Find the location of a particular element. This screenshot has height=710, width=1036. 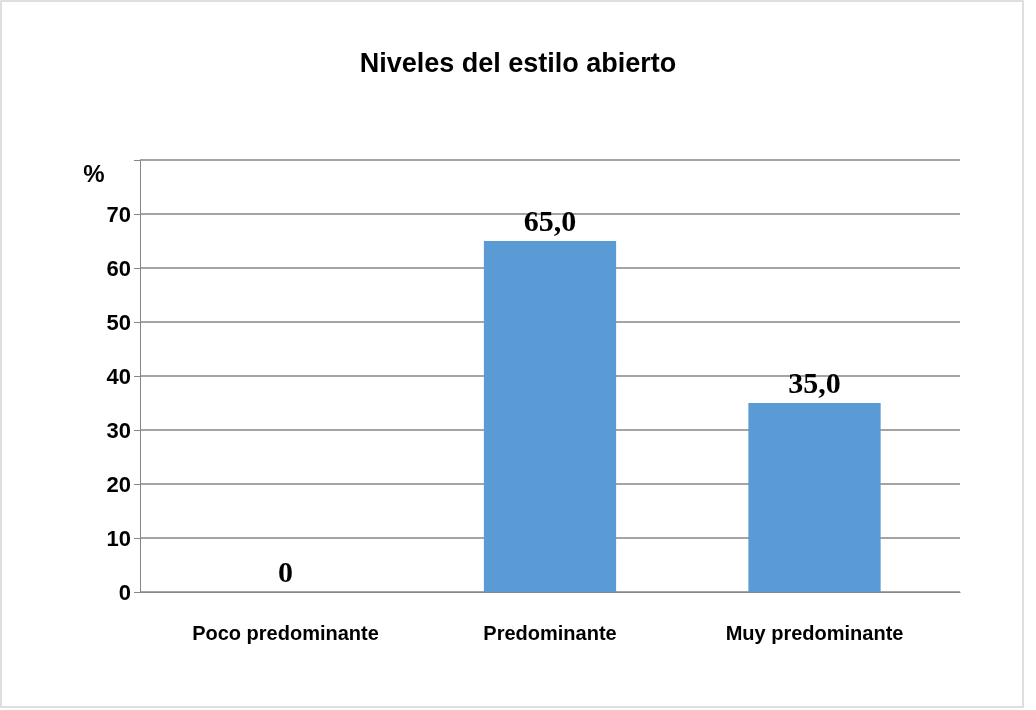

y-tick-label: 30 is located at coordinates (118, 430).